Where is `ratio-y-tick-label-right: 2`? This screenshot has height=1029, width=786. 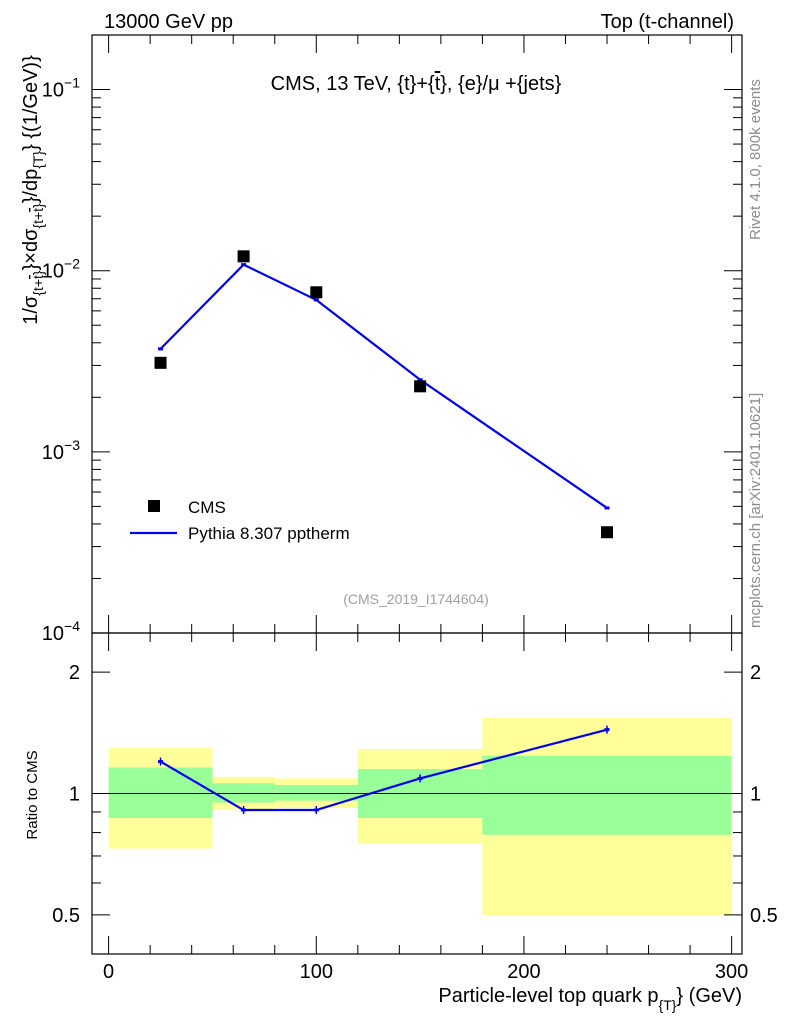
ratio-y-tick-label-right: 2 is located at coordinates (755, 673).